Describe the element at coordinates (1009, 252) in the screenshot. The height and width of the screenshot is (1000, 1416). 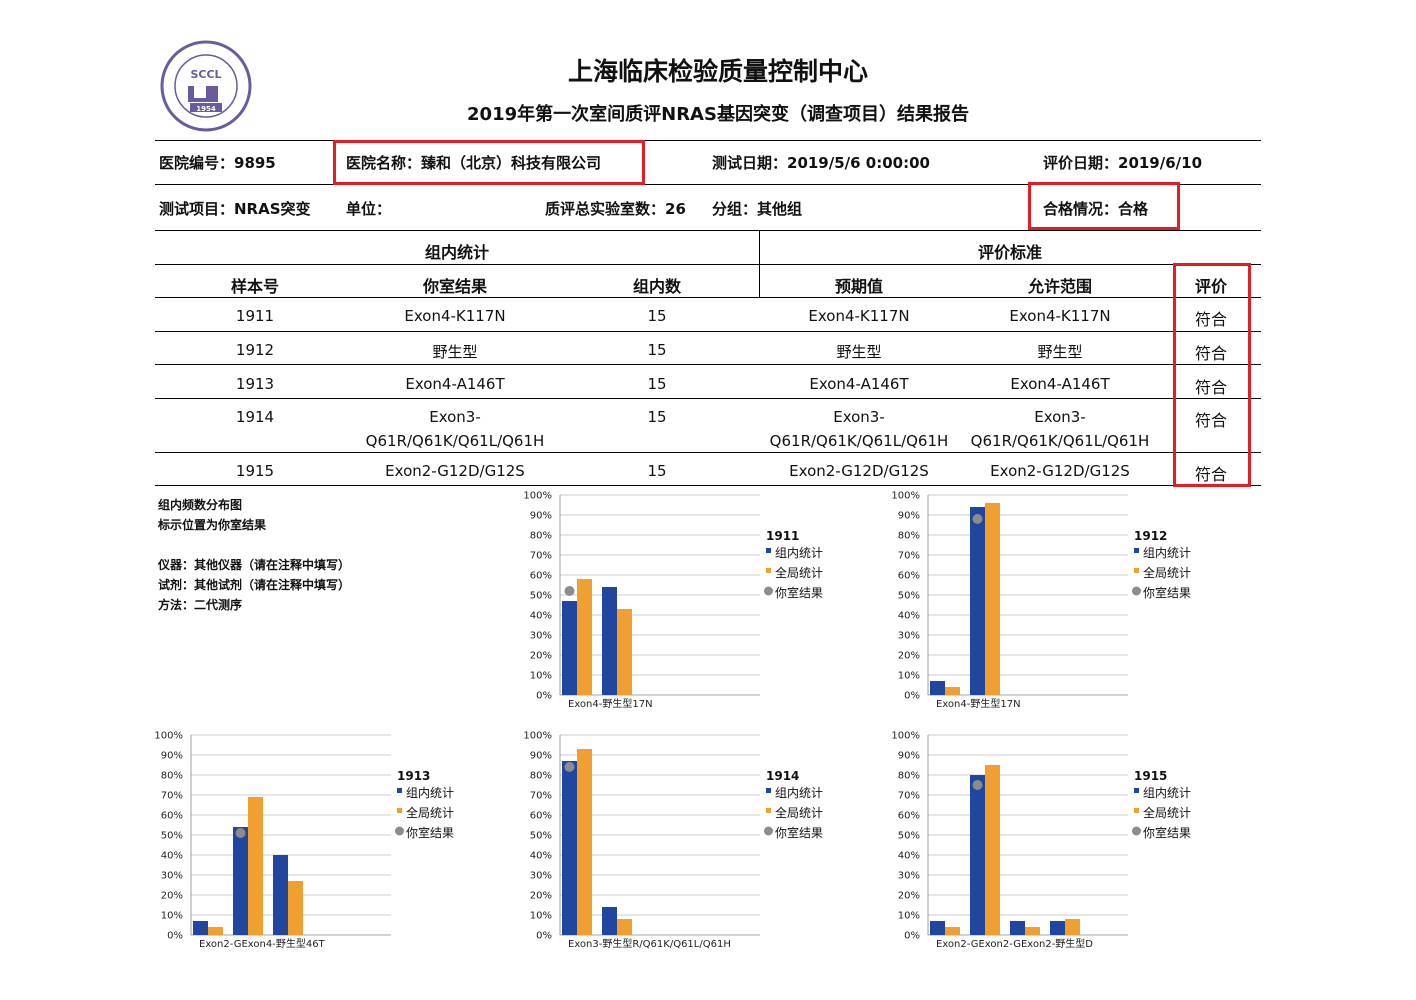
I see `criteria-header: 评价标准` at that location.